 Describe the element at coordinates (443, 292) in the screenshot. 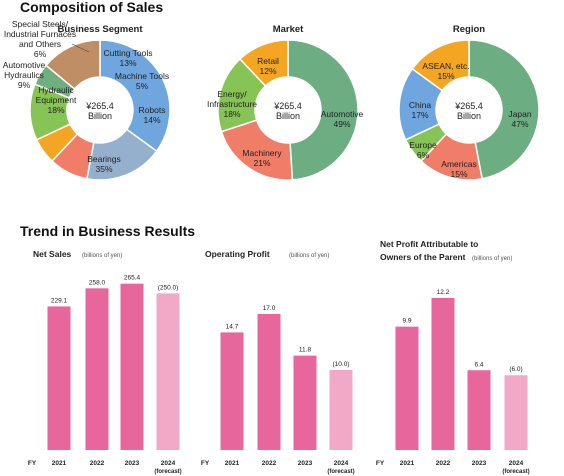

I see `bar-value-label: 12.2` at that location.